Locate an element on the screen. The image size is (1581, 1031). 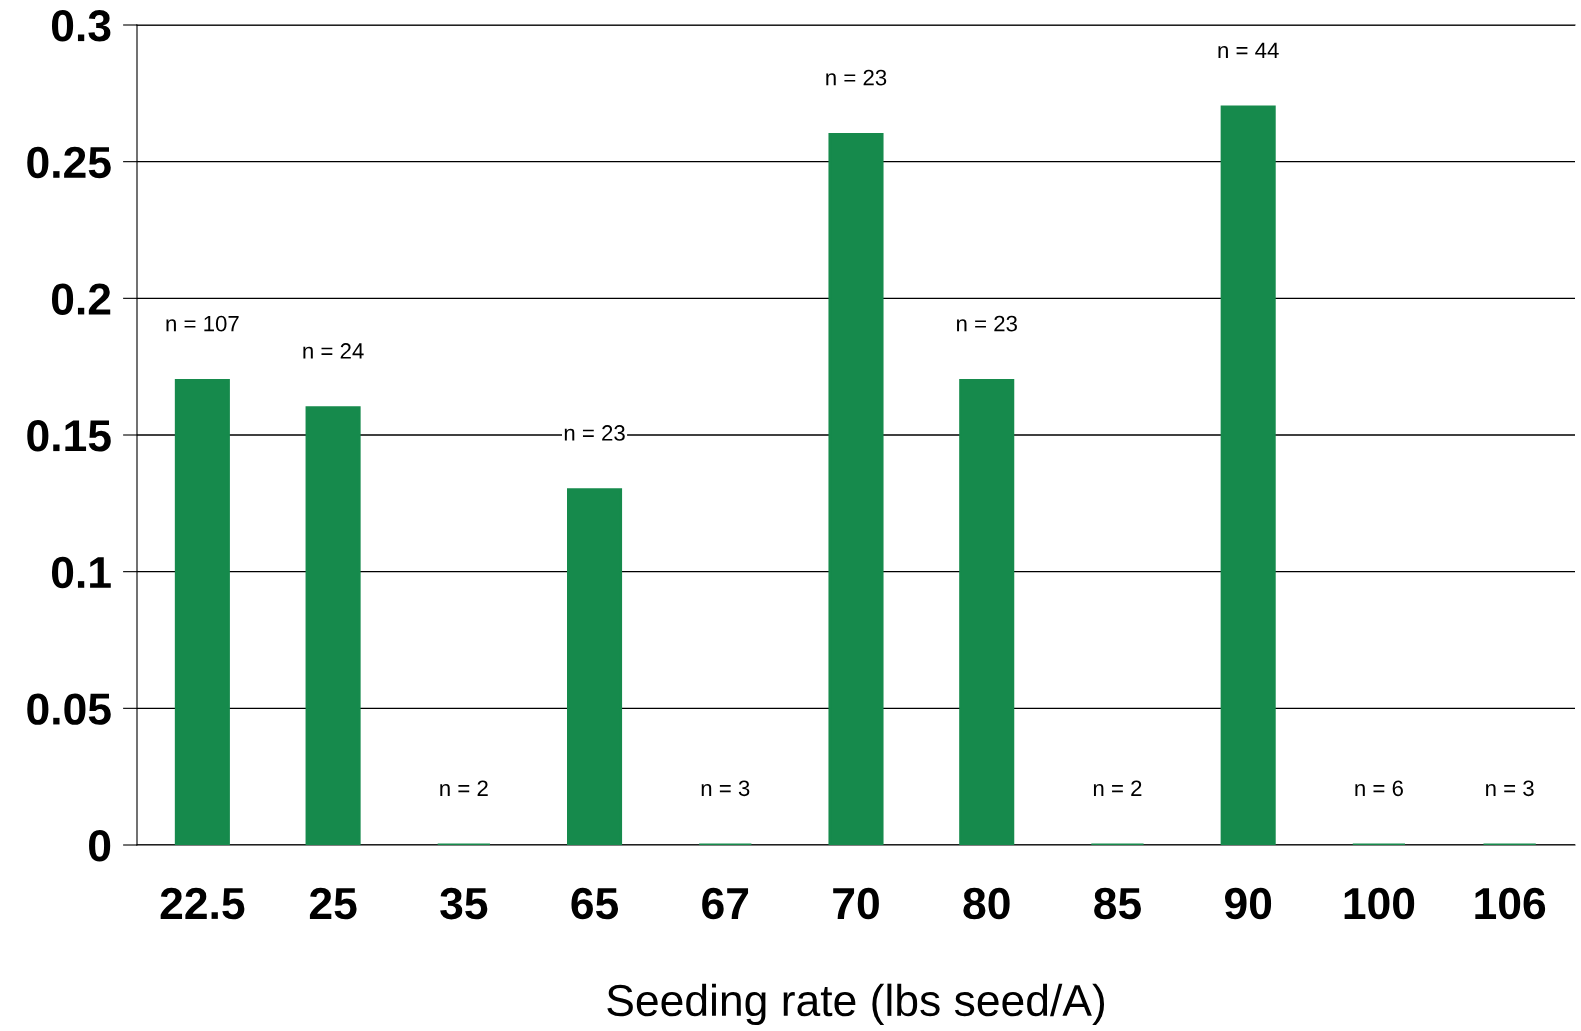
x-tick-label: 22.5 is located at coordinates (202, 903).